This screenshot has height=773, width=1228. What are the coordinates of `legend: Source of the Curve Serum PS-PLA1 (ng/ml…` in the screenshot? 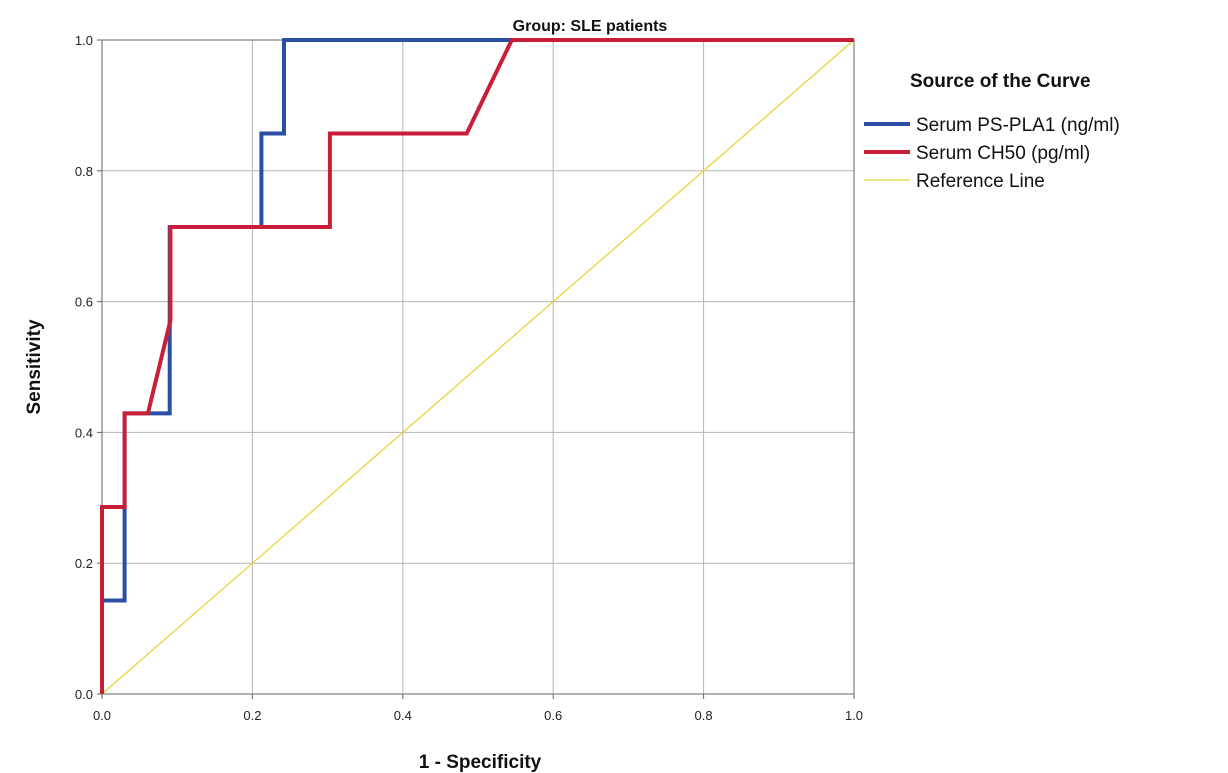 It's located at (992, 131).